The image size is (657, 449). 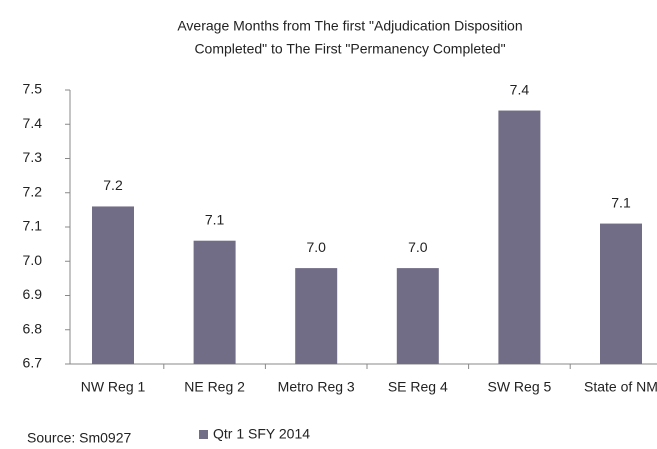 What do you see at coordinates (203, 434) in the screenshot?
I see `legend-swatch` at bounding box center [203, 434].